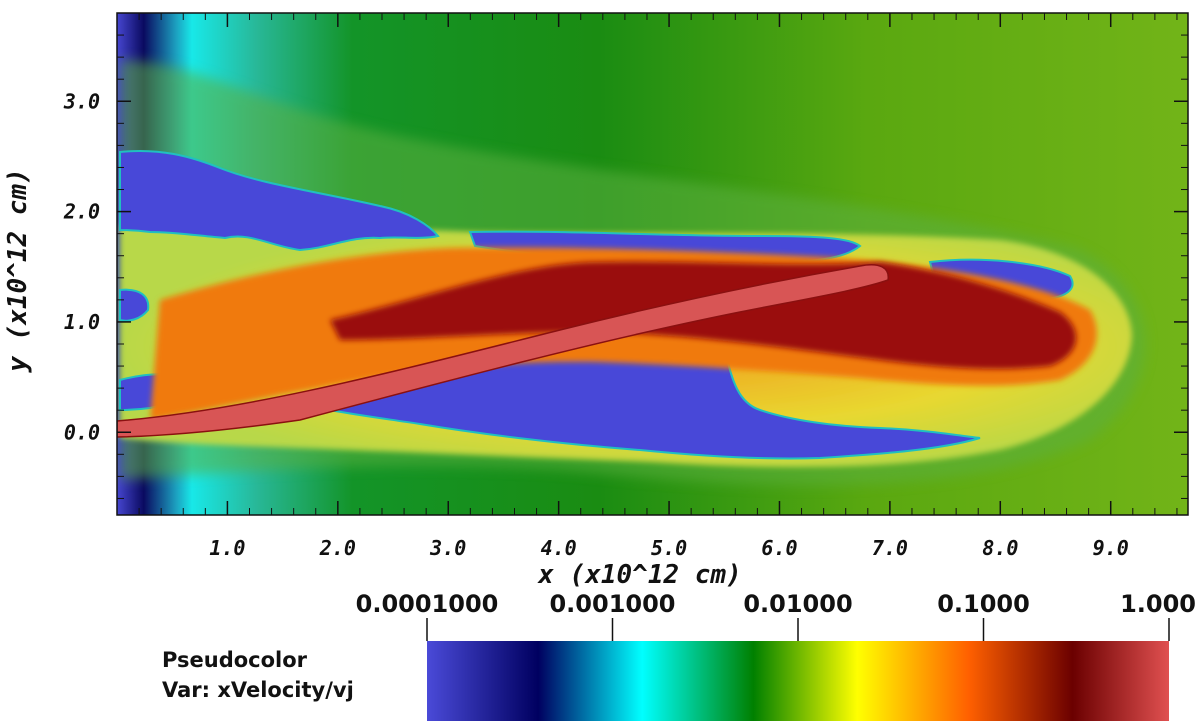  Describe the element at coordinates (559, 548) in the screenshot. I see `x-tick-label: 4.0` at that location.